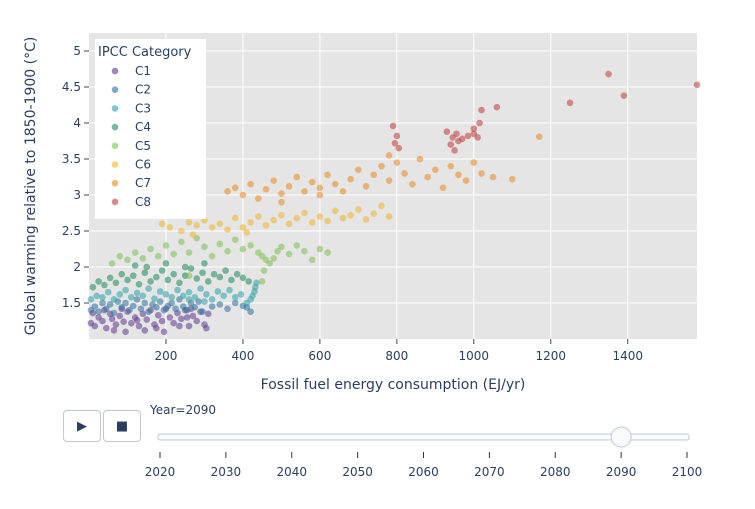 This screenshot has width=755, height=509. Describe the element at coordinates (82, 426) in the screenshot. I see `play-button: ▶` at that location.